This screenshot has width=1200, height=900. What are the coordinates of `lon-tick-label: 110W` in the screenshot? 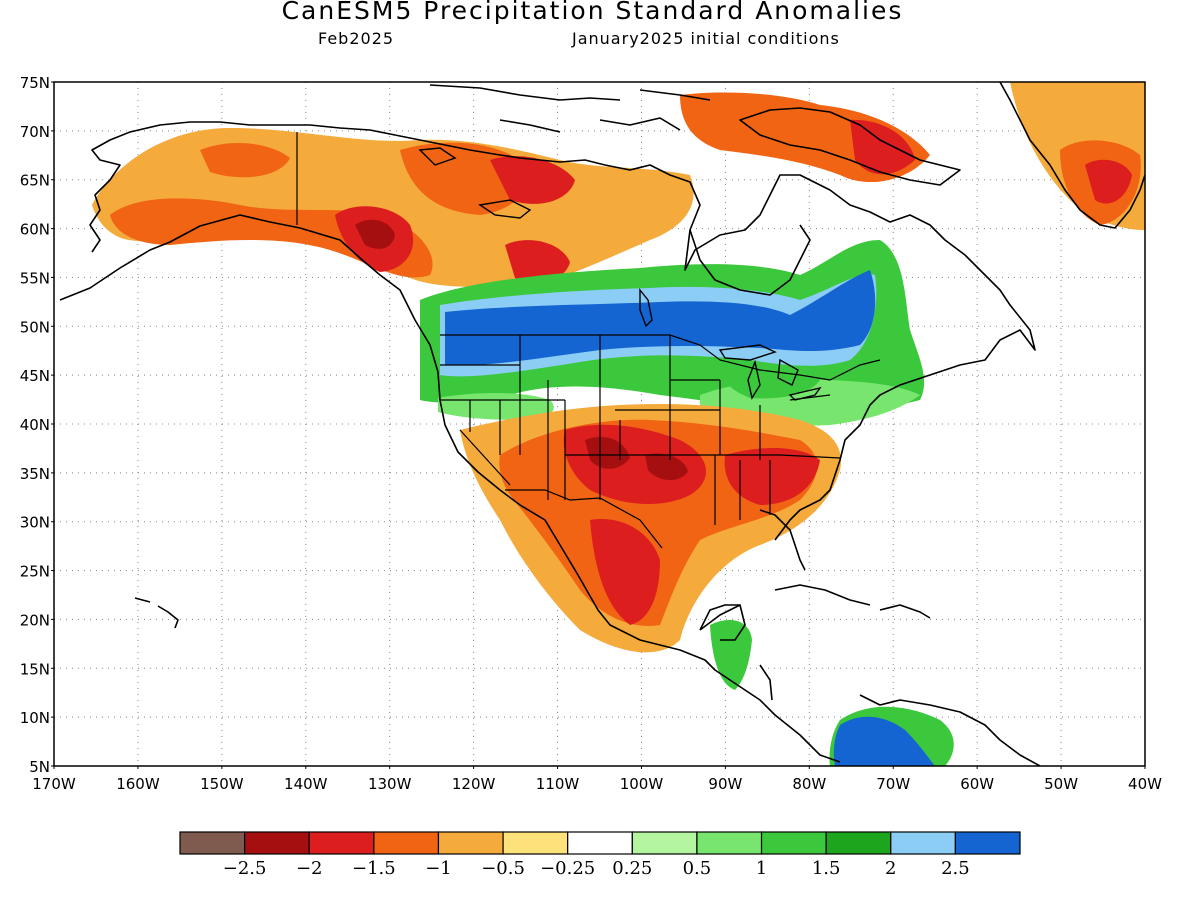 It's located at (558, 784).